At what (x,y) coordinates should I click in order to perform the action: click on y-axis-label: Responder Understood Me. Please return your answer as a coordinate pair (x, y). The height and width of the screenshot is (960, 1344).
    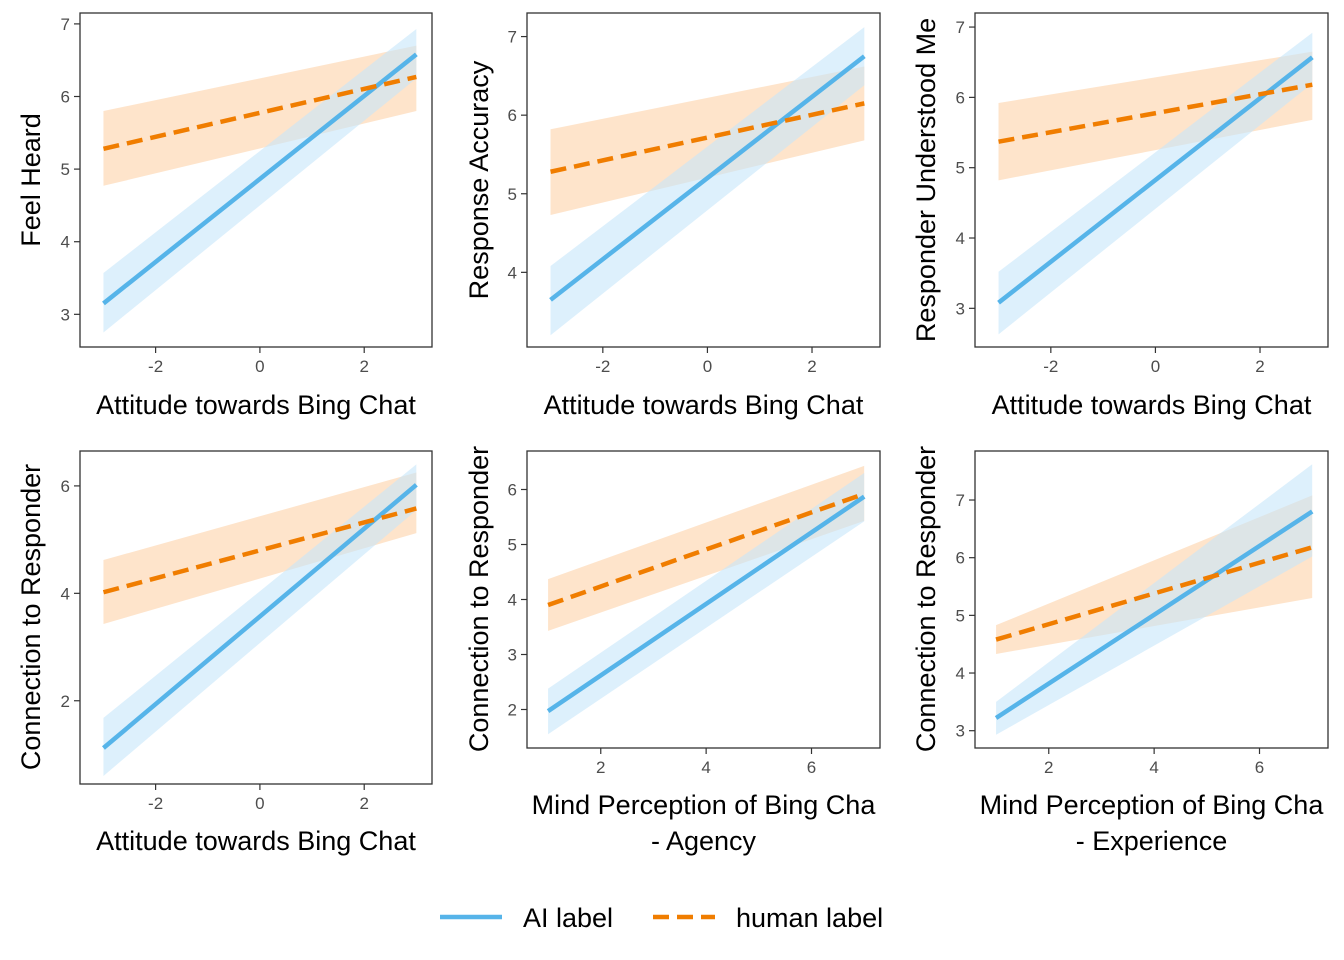
    Looking at the image, I should click on (926, 180).